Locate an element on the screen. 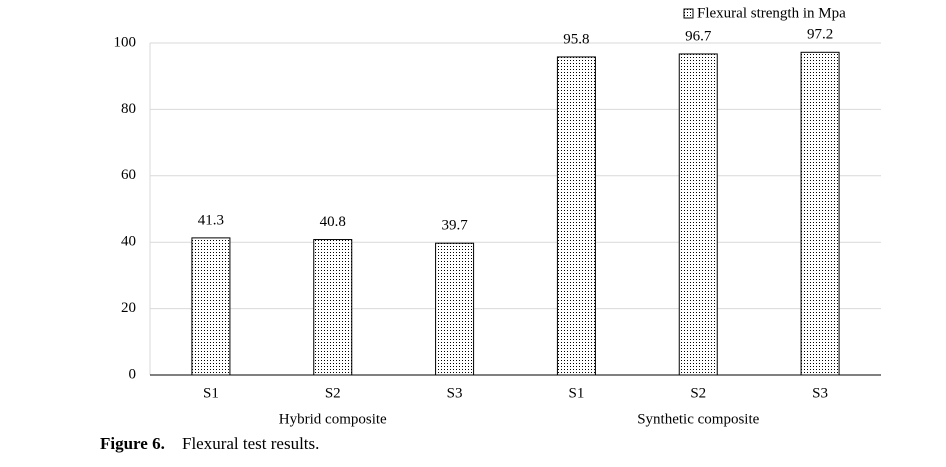 This screenshot has width=946, height=467. caption: Flexural test results. is located at coordinates (250, 443).